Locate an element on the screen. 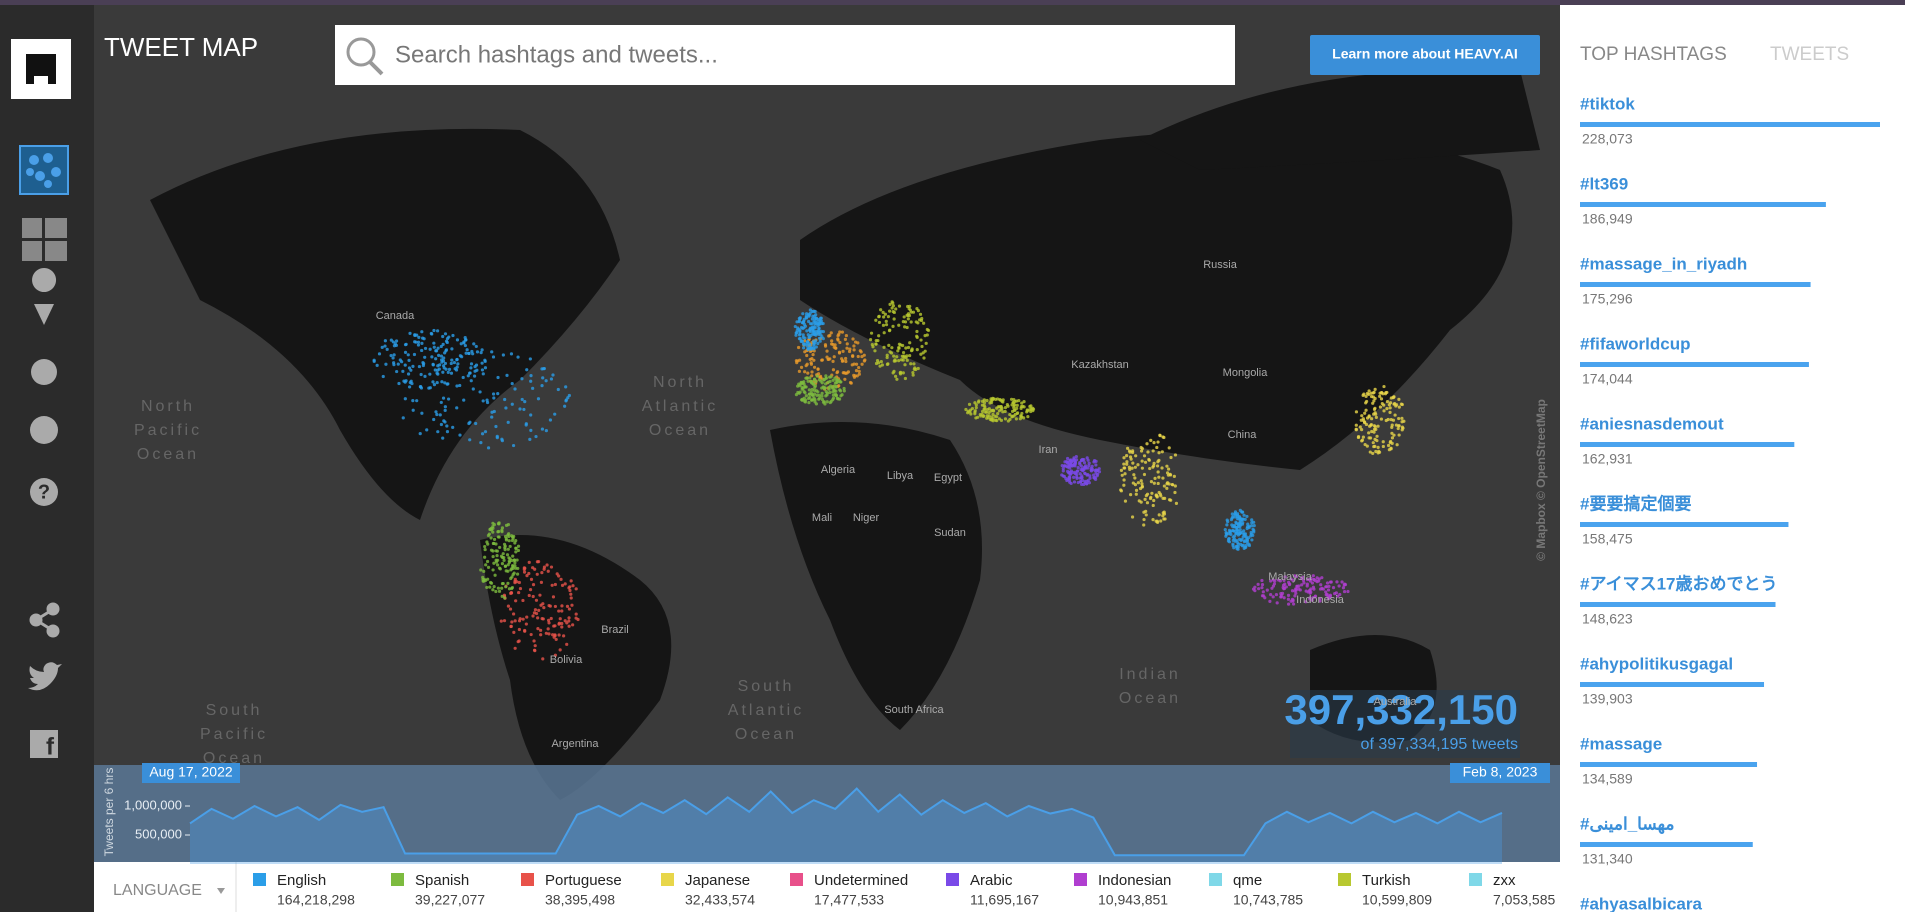 The height and width of the screenshot is (912, 1905). hashtag: #ahyasalbicara is located at coordinates (1641, 903).